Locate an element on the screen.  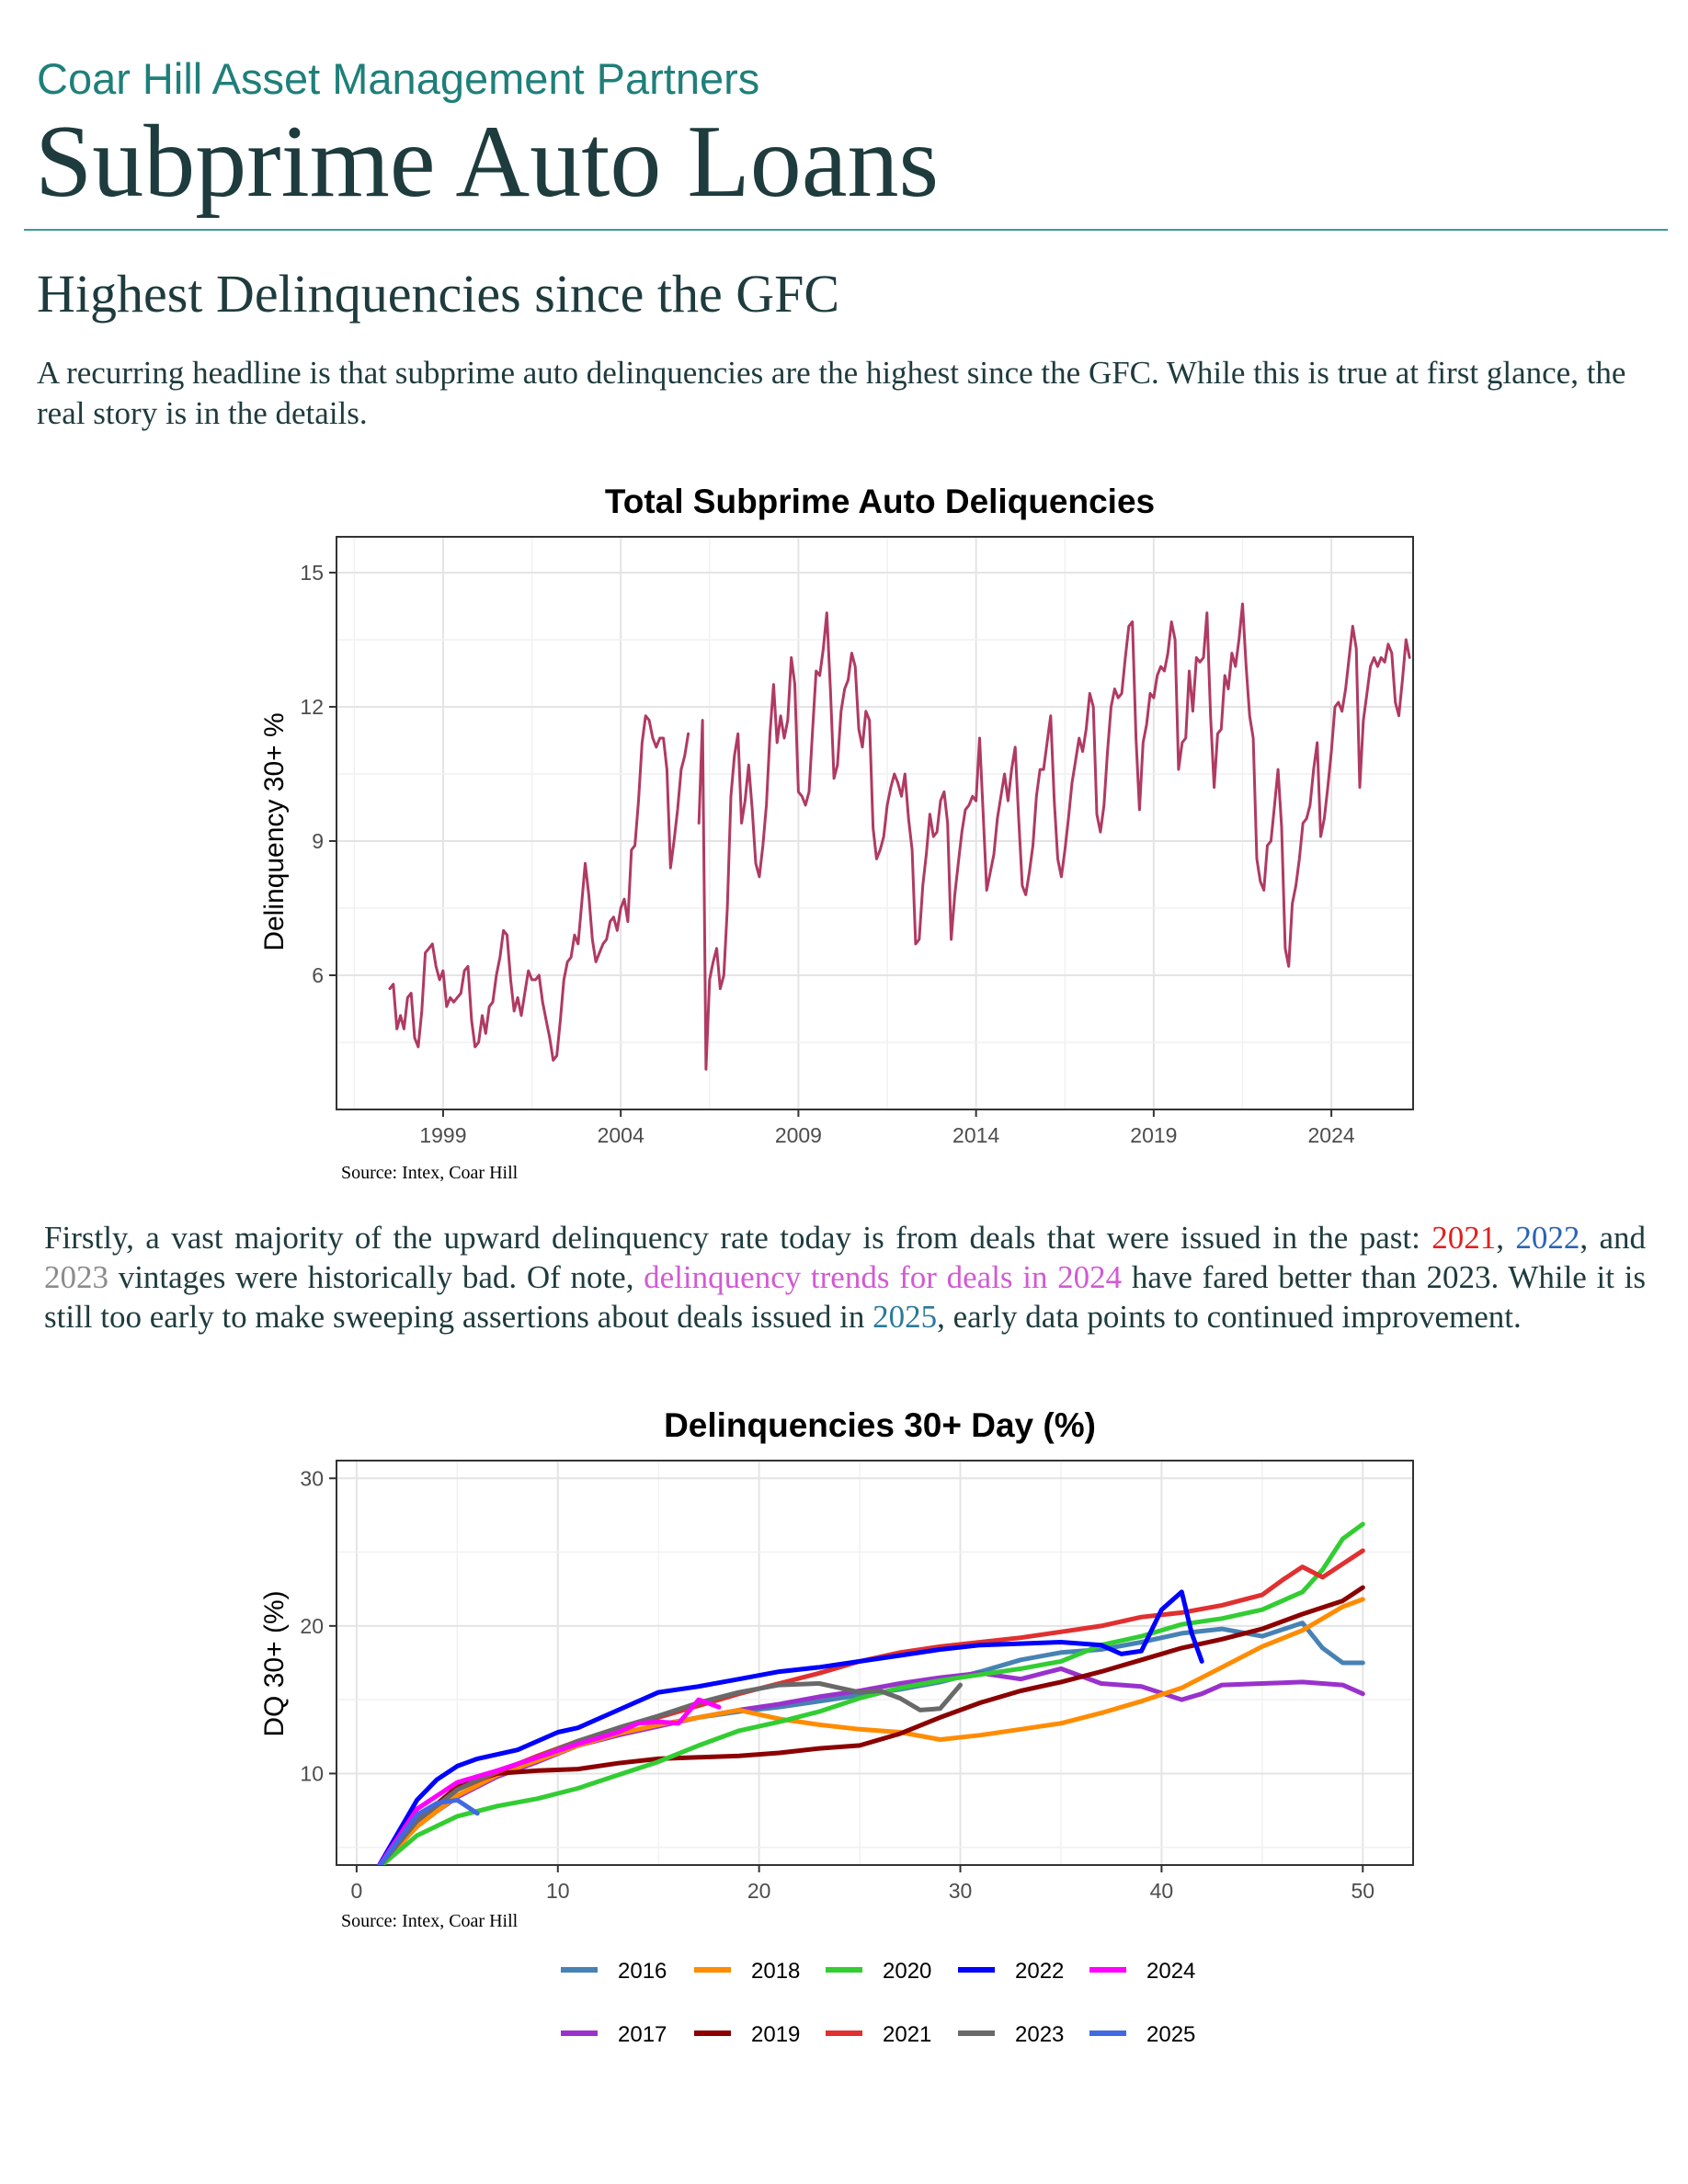
y-tick-label: 30 is located at coordinates (312, 1478).